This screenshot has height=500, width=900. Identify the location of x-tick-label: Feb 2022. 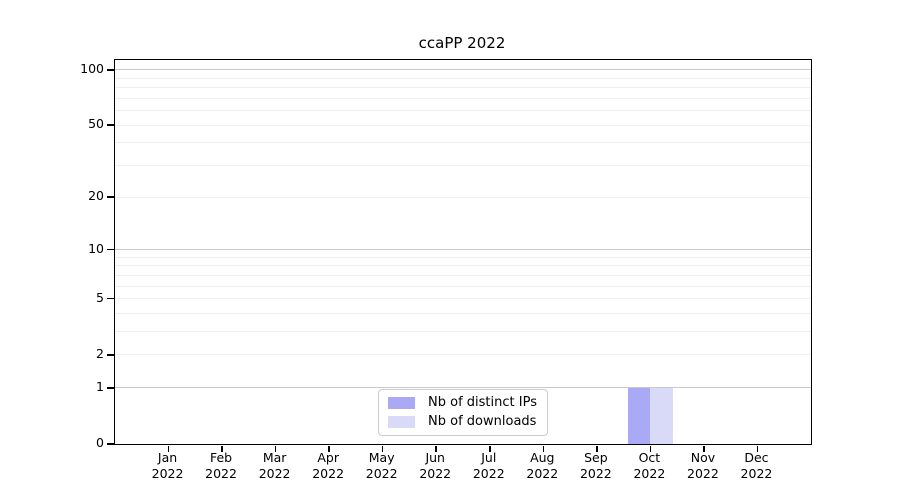
(221, 465).